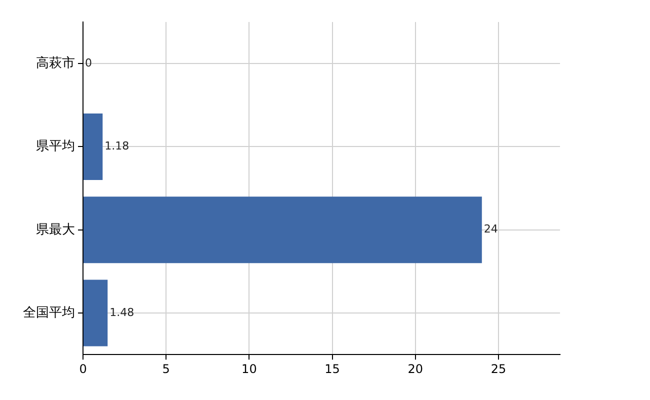  What do you see at coordinates (88, 63) in the screenshot?
I see `data-label: 0` at bounding box center [88, 63].